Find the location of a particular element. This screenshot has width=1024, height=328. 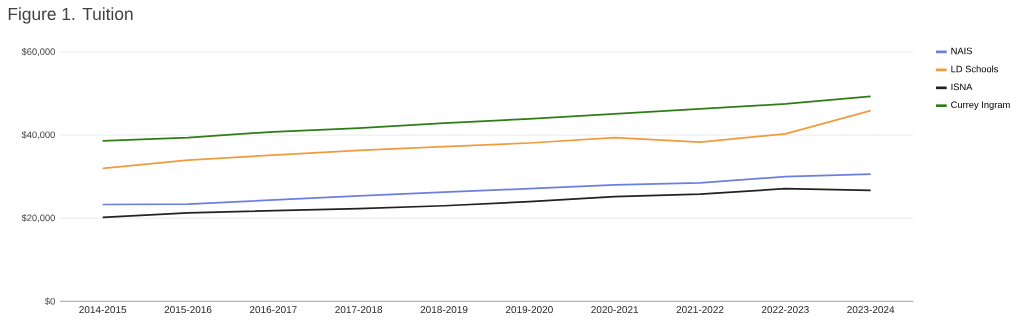

y-tick-label: $20,000 is located at coordinates (38, 218).